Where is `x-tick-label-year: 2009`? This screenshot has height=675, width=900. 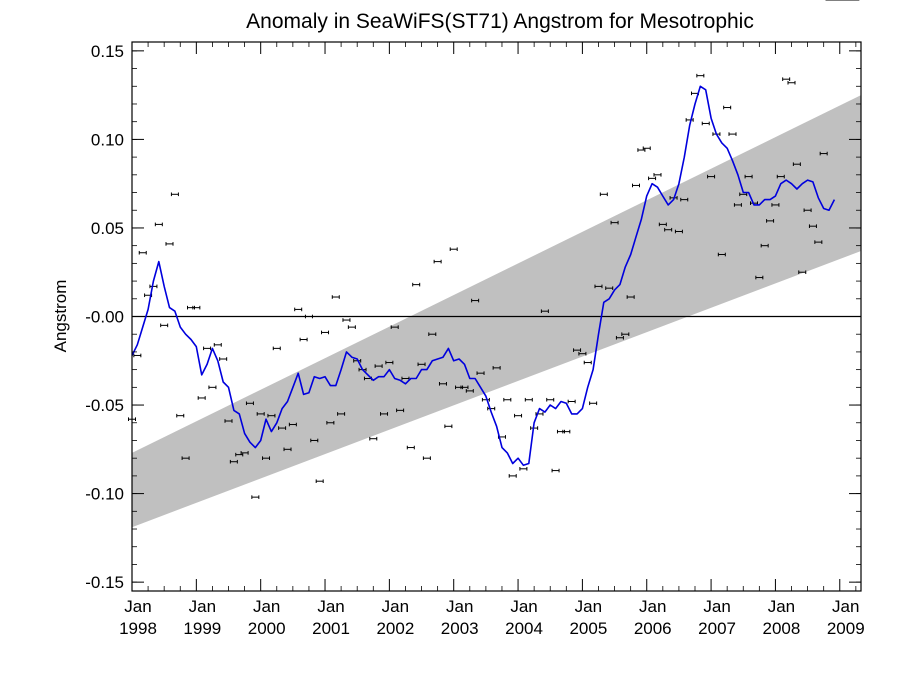 x-tick-label-year: 2009 is located at coordinates (846, 628).